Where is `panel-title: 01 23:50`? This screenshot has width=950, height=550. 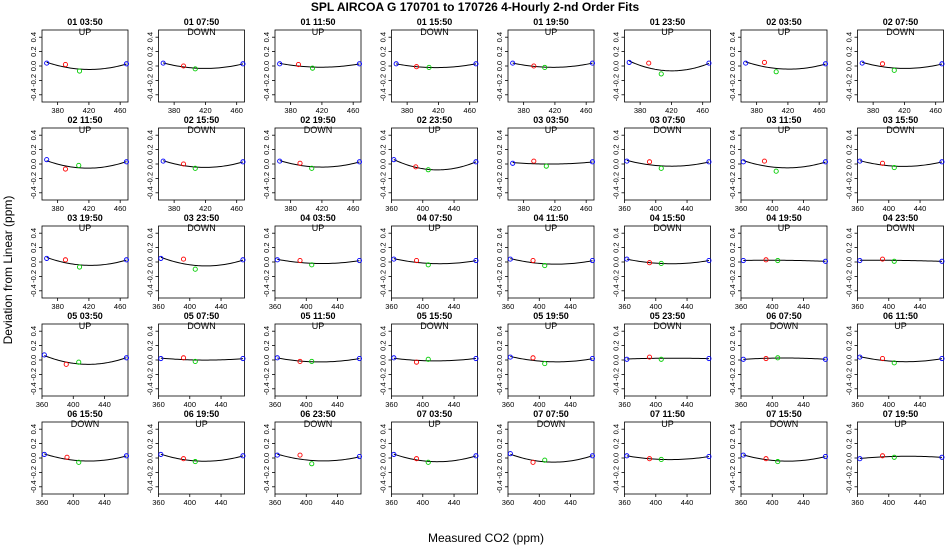
panel-title: 01 23:50 is located at coordinates (668, 22).